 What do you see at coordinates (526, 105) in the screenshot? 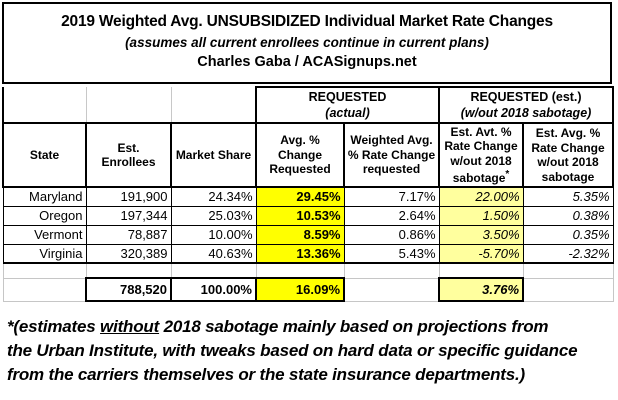
I see `group-header-requested-est: REQUESTED (est.) (w/out 2018 sabotage)` at bounding box center [526, 105].